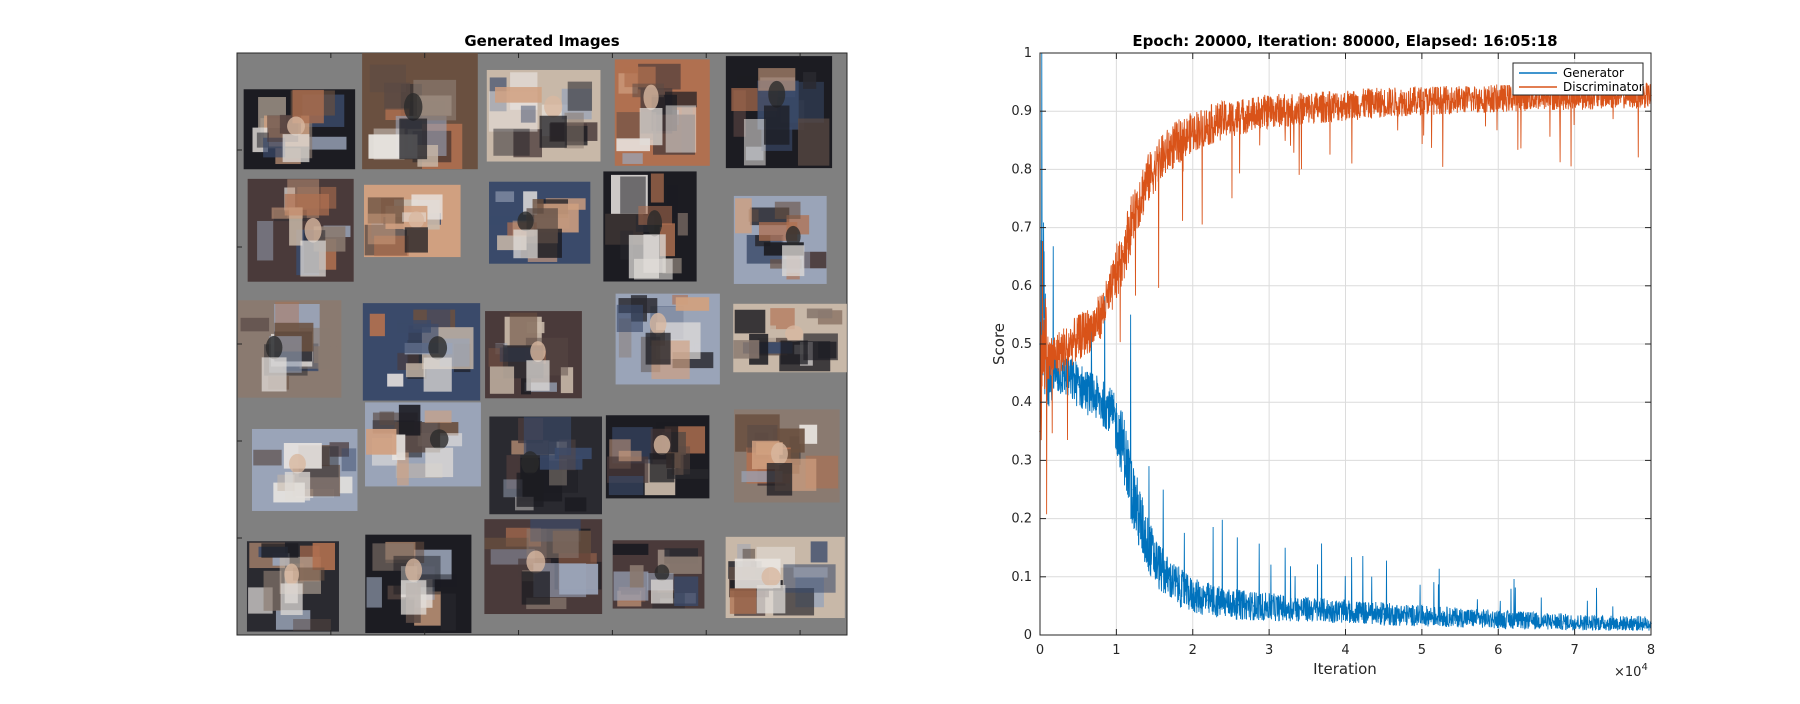 This screenshot has height=704, width=1800. What do you see at coordinates (1028, 53) in the screenshot?
I see `y-tick-label: 1` at bounding box center [1028, 53].